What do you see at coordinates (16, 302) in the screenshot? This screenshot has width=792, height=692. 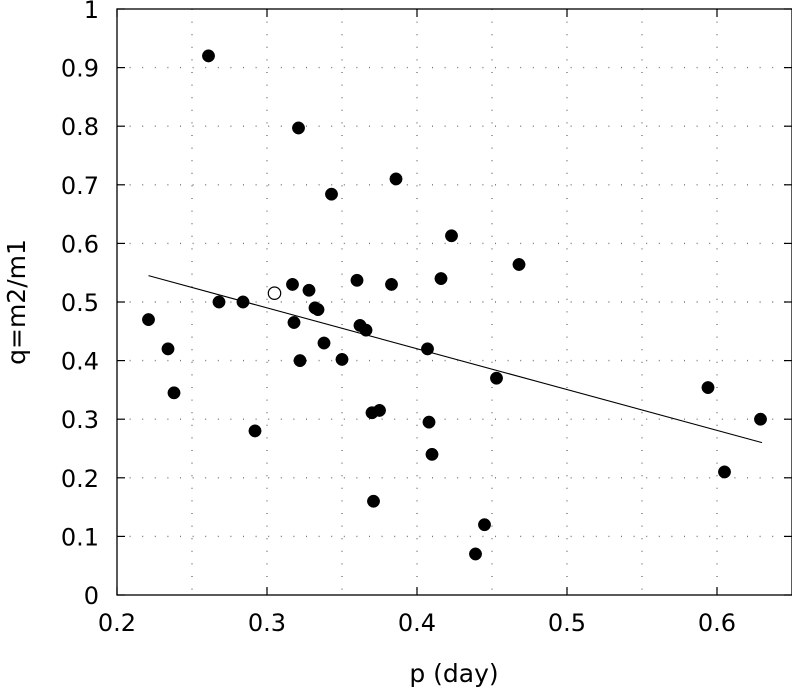 I see `y-axis-label: q=m2/m1` at bounding box center [16, 302].